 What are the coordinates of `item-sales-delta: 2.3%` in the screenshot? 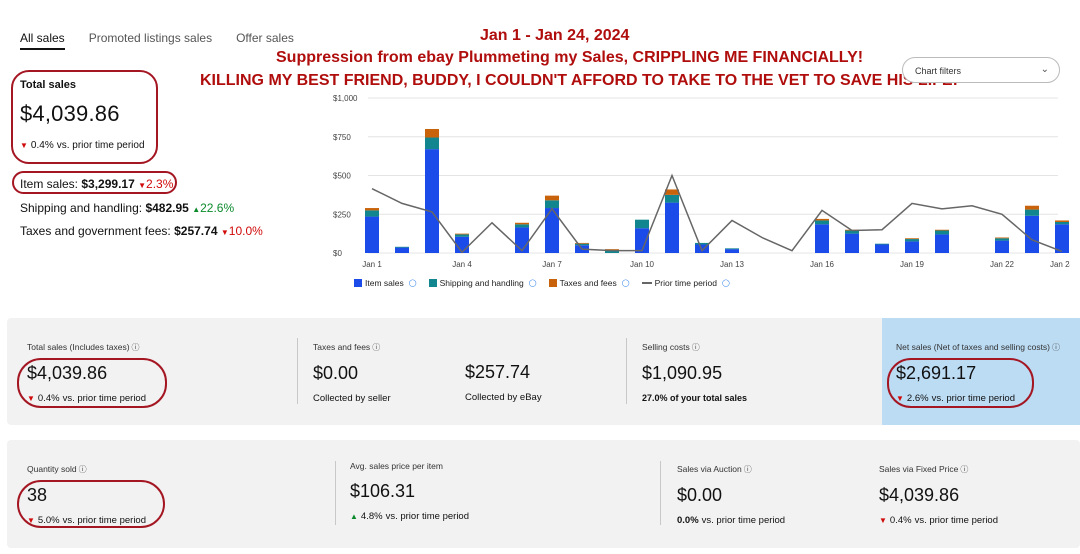 It's located at (160, 184).